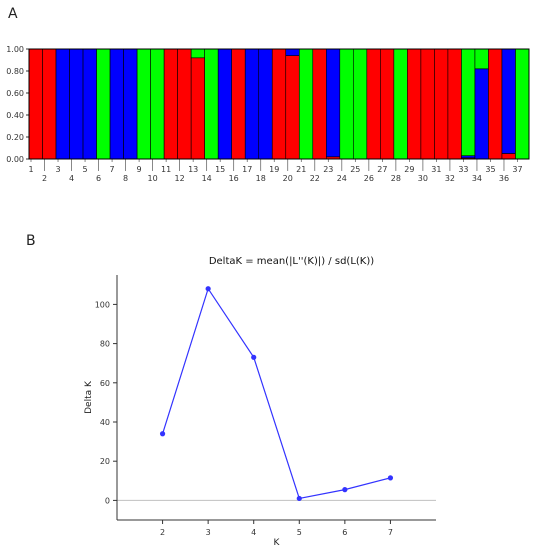  Describe the element at coordinates (15, 71) in the screenshot. I see `y-tick-label: 0.80` at that location.